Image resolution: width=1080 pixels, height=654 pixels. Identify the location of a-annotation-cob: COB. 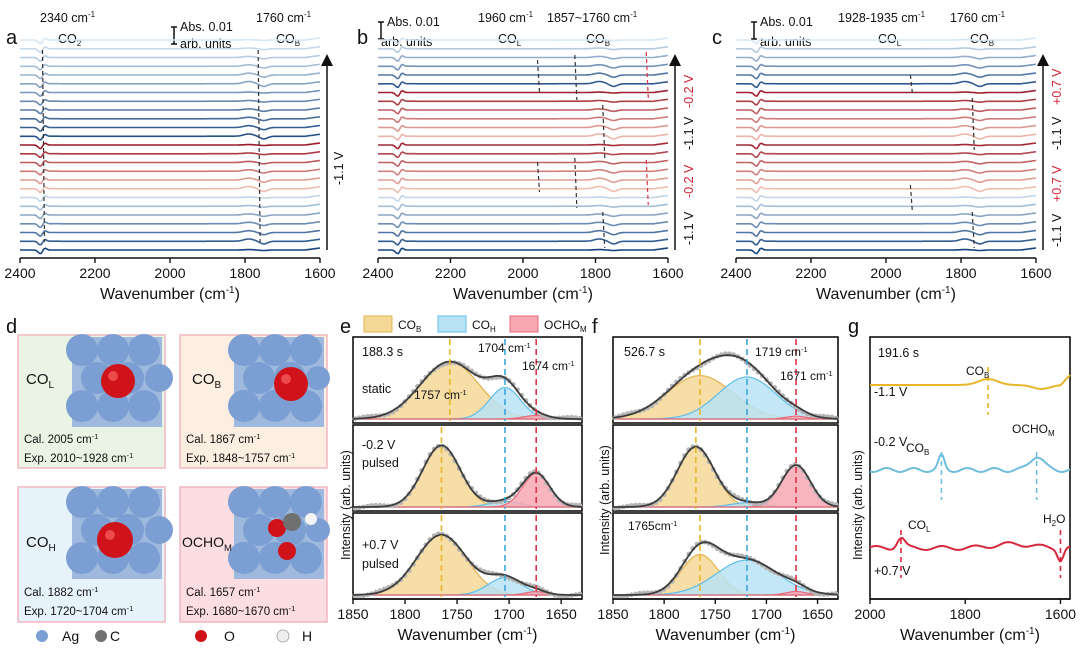
(288, 40).